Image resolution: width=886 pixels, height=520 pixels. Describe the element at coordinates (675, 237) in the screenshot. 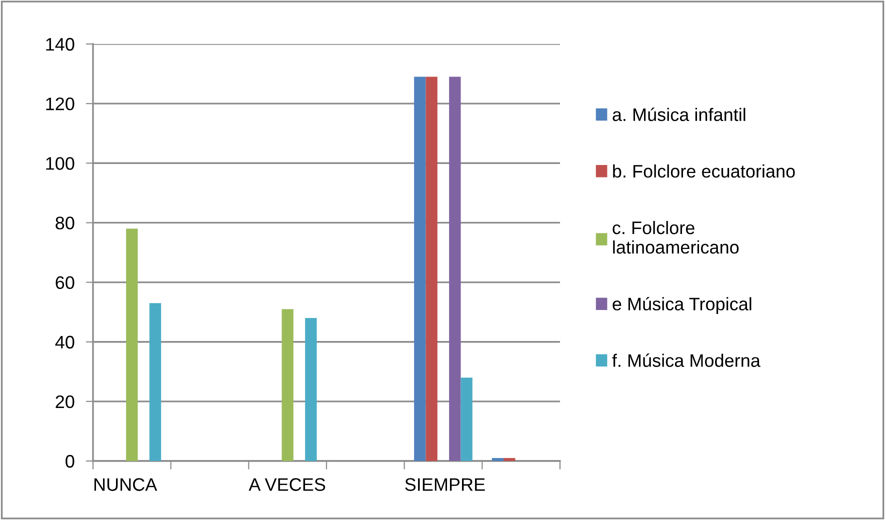

I see `legend-label: c. Folclore latinoamericano` at that location.